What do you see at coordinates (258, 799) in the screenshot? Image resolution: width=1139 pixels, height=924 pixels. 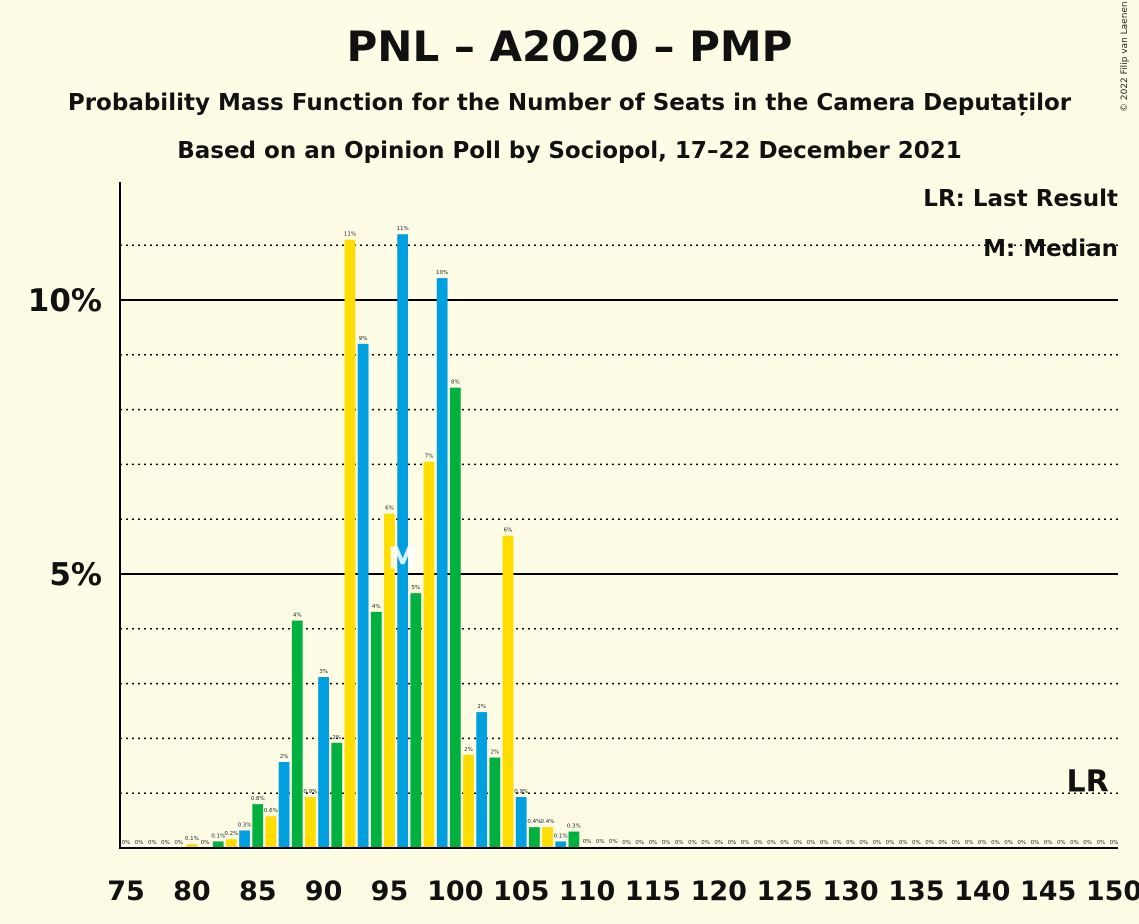 I see `bar-label-85: 0.8%` at bounding box center [258, 799].